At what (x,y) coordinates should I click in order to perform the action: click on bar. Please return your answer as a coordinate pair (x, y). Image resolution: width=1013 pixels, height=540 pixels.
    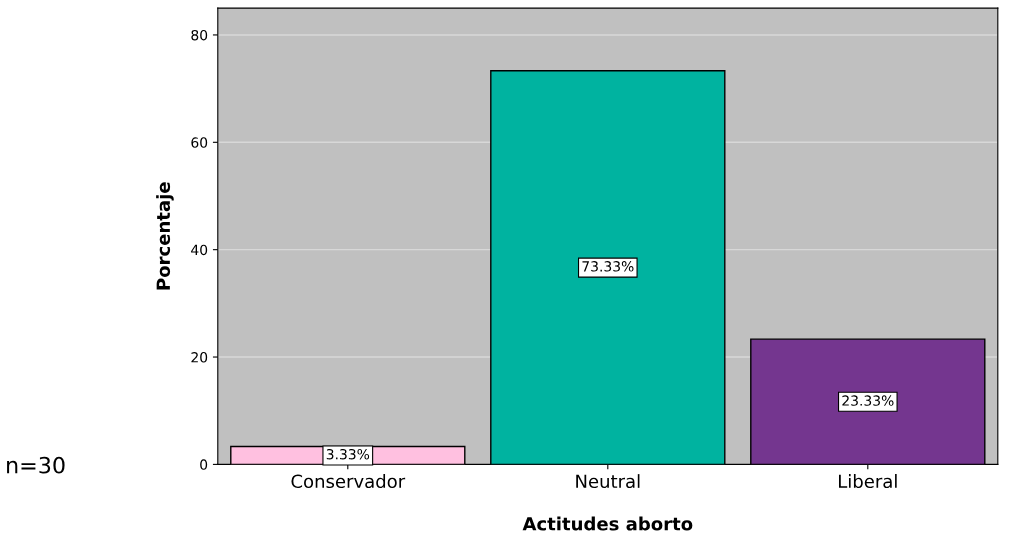
    Looking at the image, I should click on (868, 401).